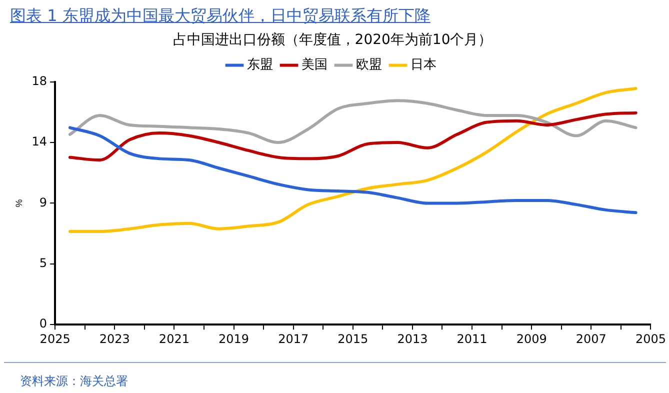 This screenshot has width=669, height=393. What do you see at coordinates (55, 339) in the screenshot?
I see `x-tick-label: 2025` at bounding box center [55, 339].